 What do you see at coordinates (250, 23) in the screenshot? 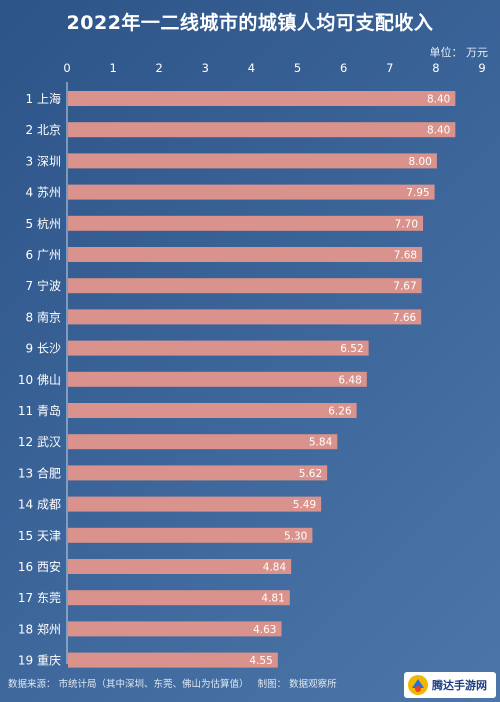
I see `chart-title: 2022年一二线城市的城镇人均可支配收入` at bounding box center [250, 23].